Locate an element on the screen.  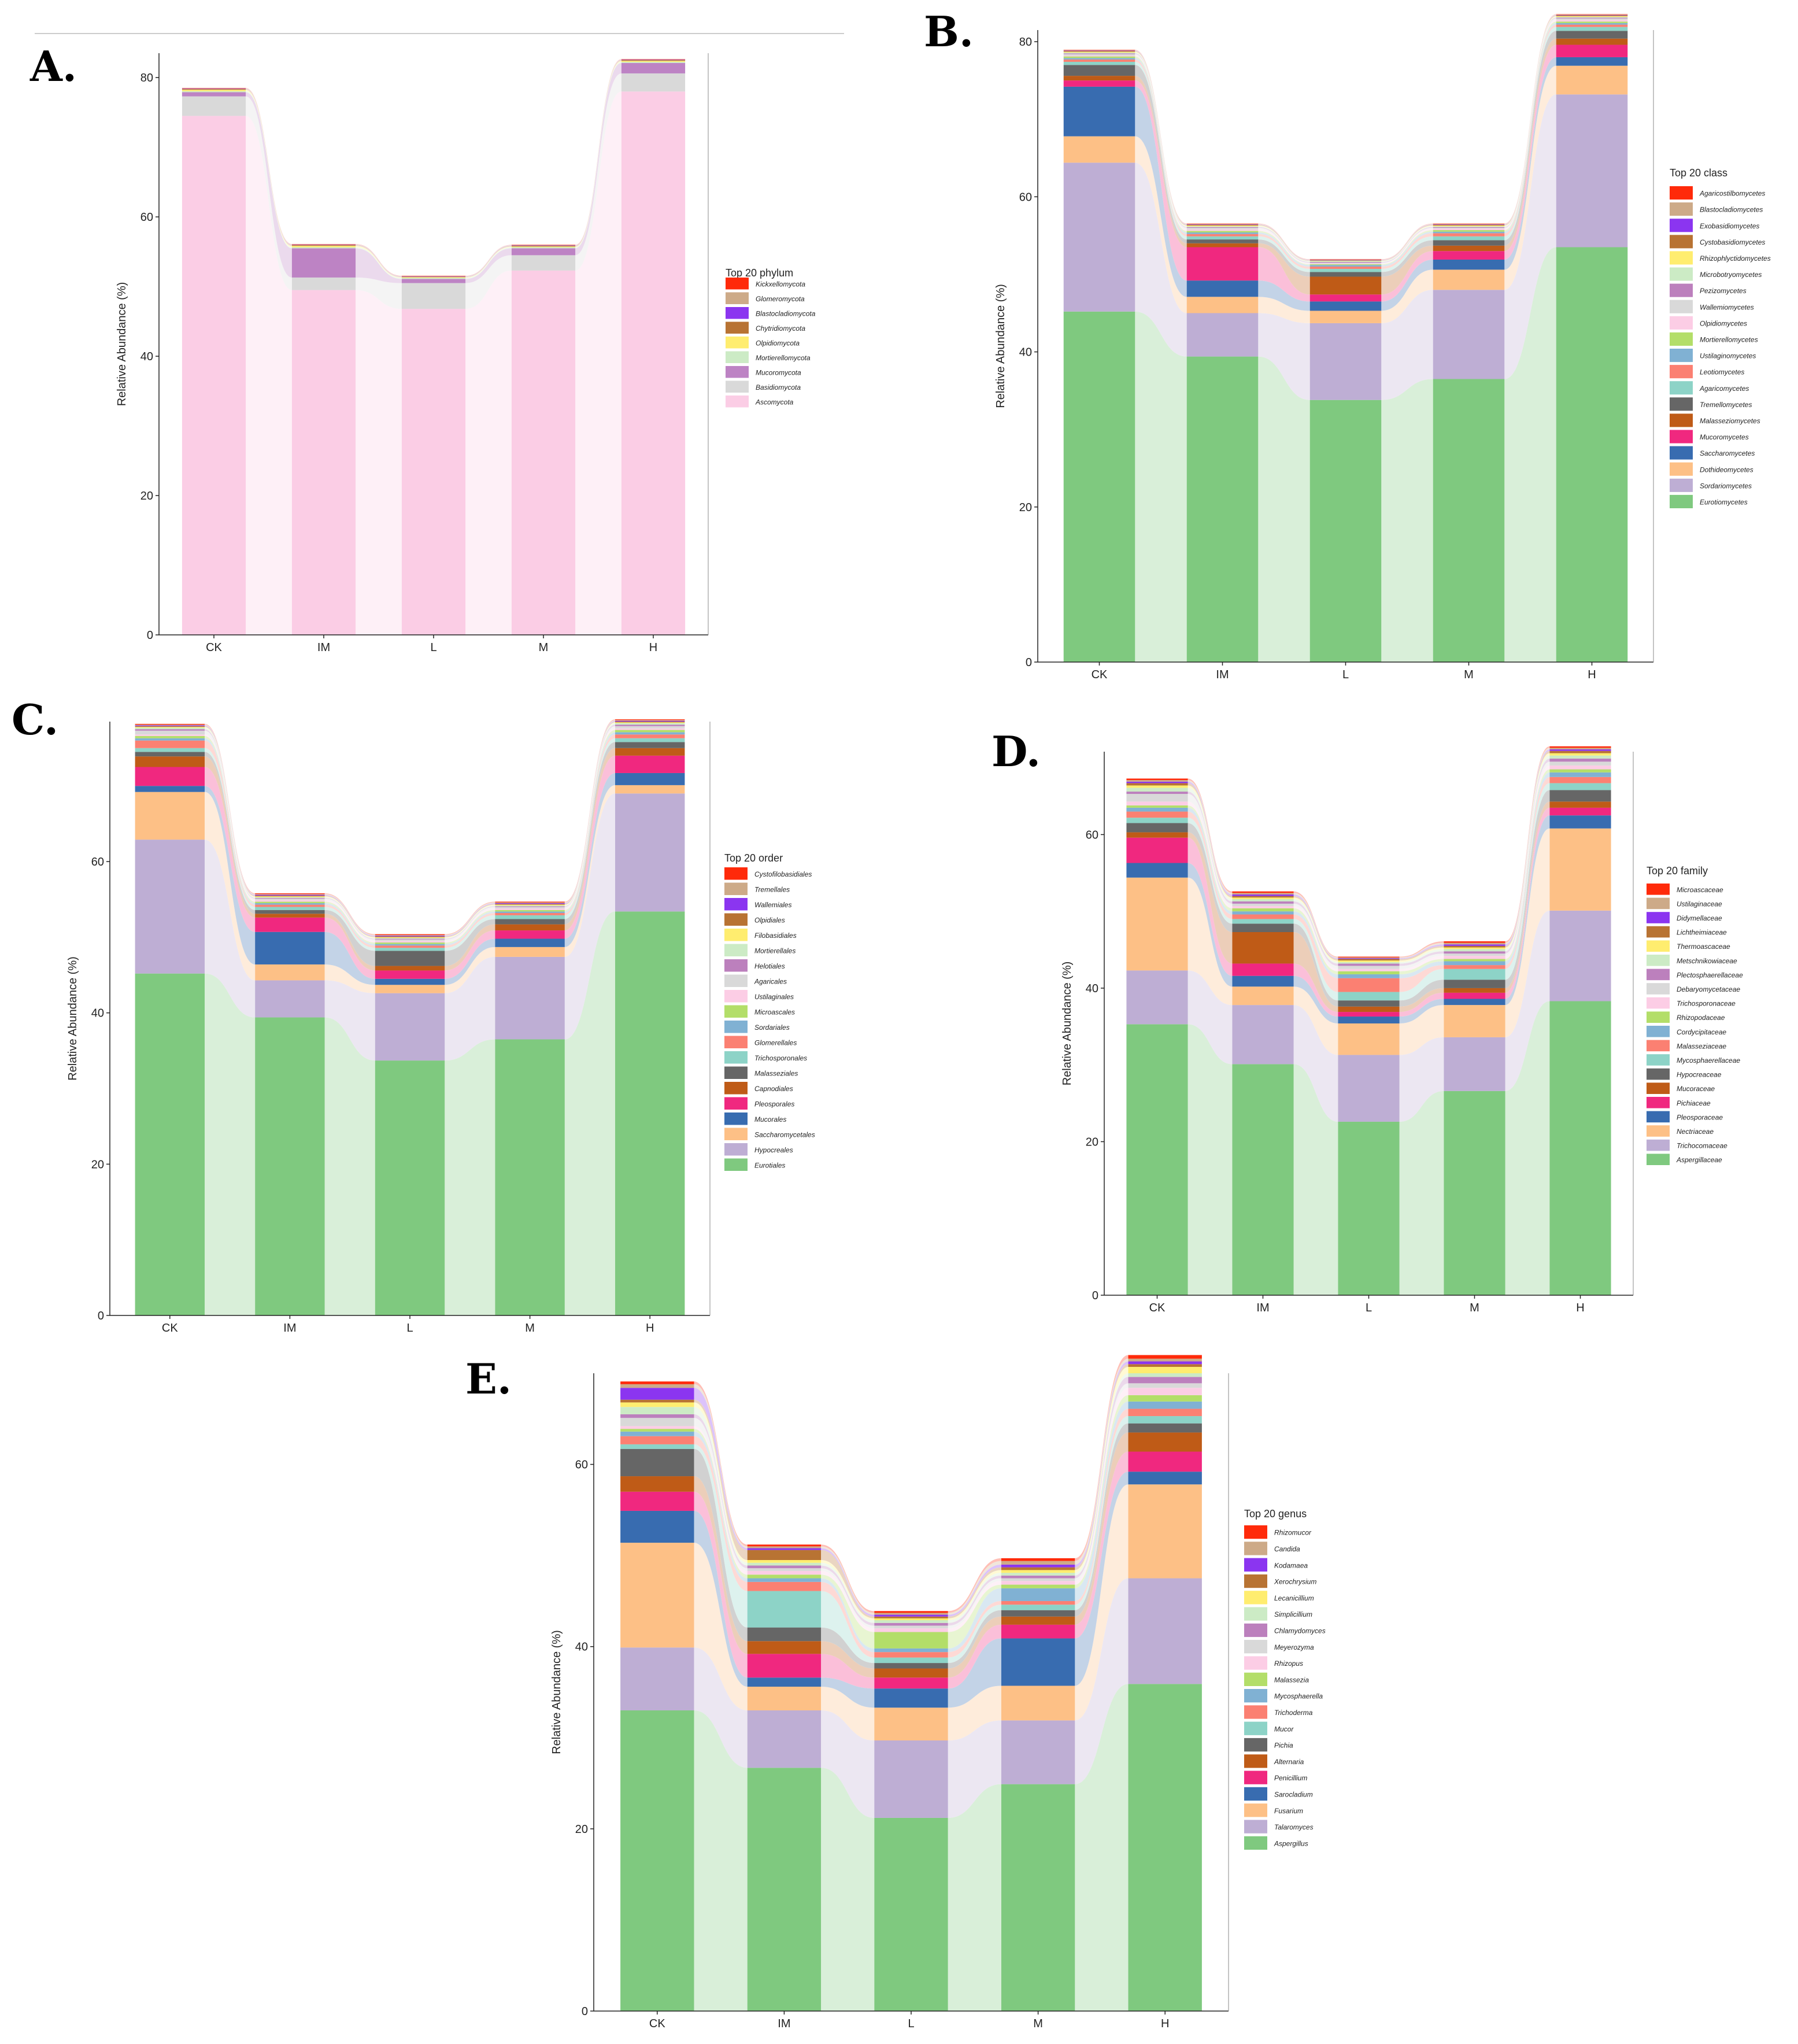
bar-segment-malasseziomycetes-ck is located at coordinates (1099, 78).